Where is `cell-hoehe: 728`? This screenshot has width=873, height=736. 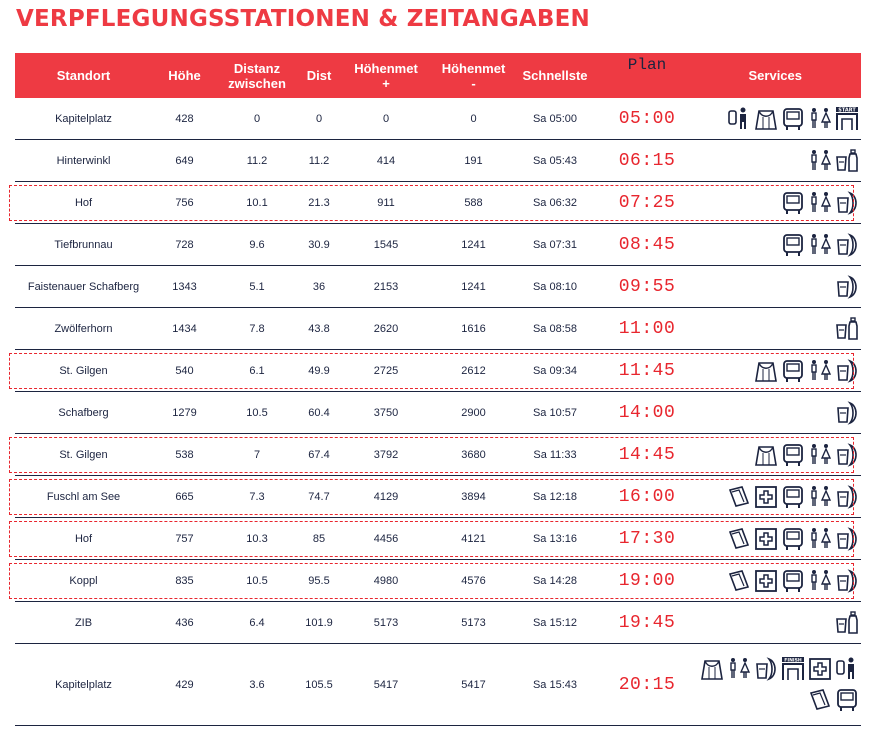 cell-hoehe: 728 is located at coordinates (184, 244).